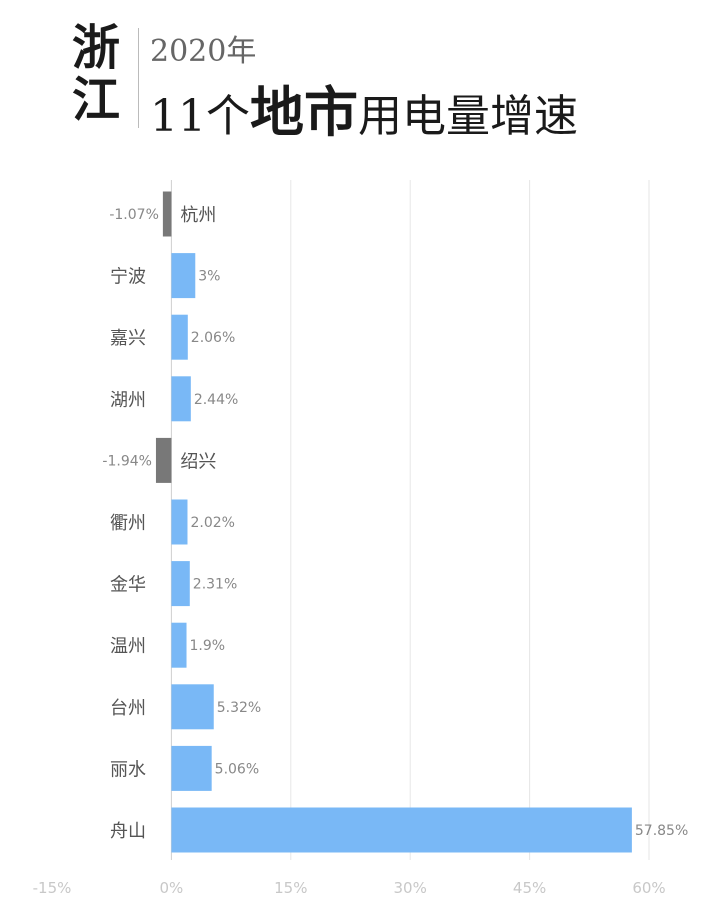 The image size is (720, 919). I want to click on data-label: 57.85%, so click(661, 831).